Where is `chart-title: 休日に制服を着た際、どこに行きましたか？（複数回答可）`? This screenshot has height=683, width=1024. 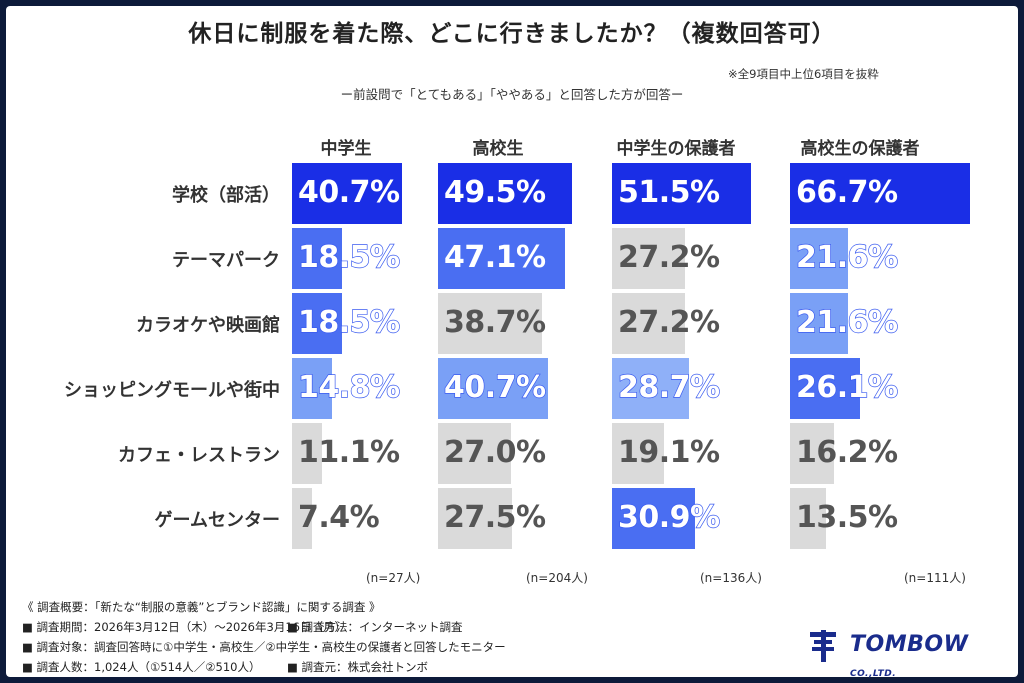
chart-title: 休日に制服を着た際、どこに行きましたか？（複数回答可） is located at coordinates (512, 34).